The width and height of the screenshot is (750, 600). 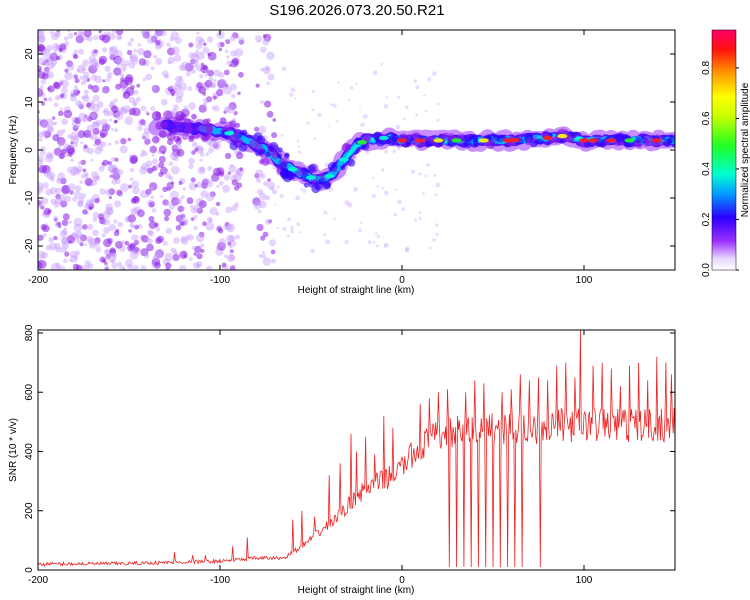 What do you see at coordinates (584, 280) in the screenshot?
I see `x-tick-label: 100` at bounding box center [584, 280].